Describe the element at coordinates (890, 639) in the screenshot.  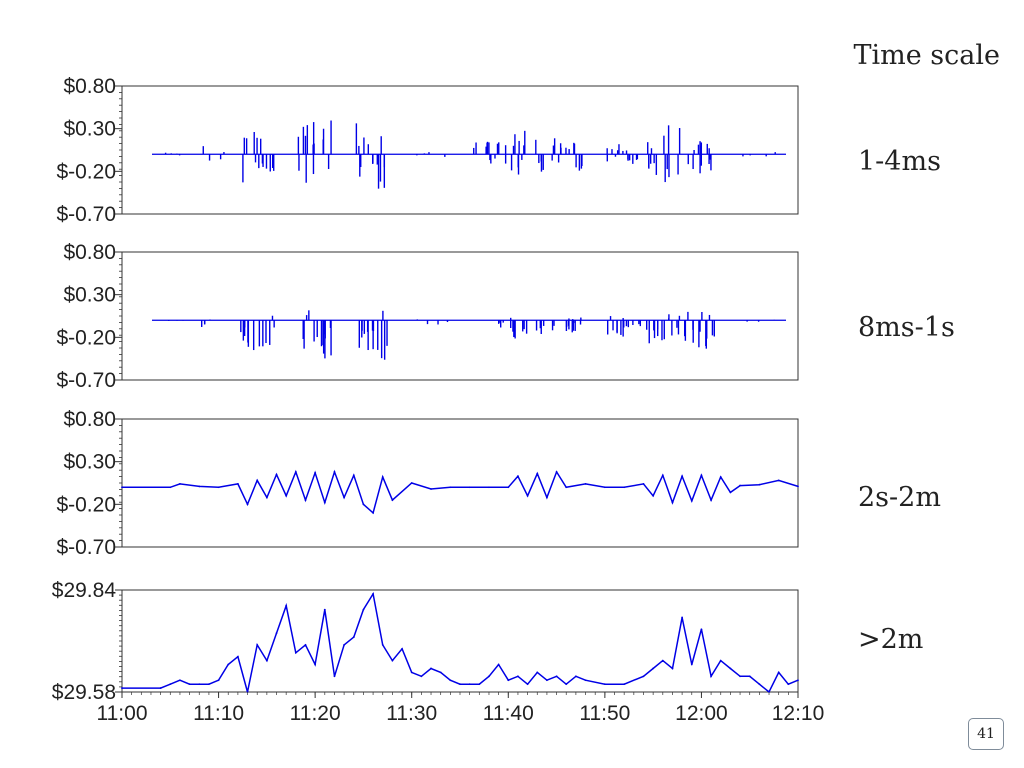
I see `time-scale-label: >2m` at that location.